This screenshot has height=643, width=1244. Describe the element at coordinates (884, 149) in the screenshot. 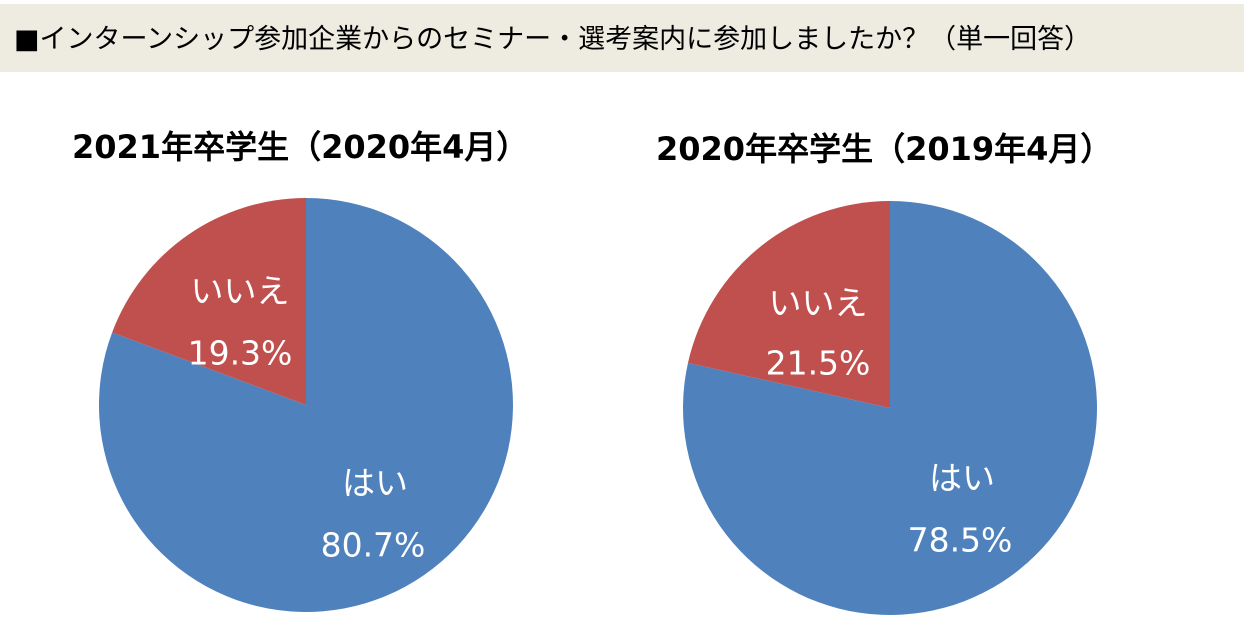

I see `chart-title-2020: 2020年卒学生（2019年4月）` at that location.